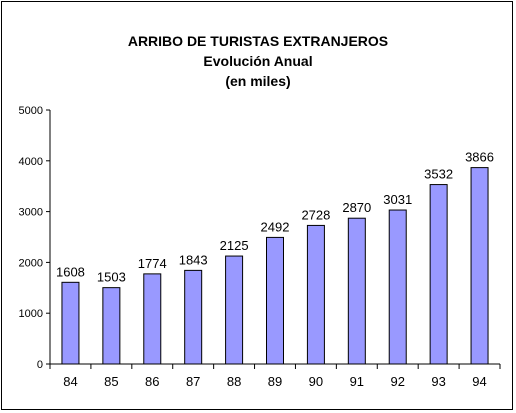 The image size is (516, 413). What do you see at coordinates (356, 207) in the screenshot?
I see `data-label-91: 2870` at bounding box center [356, 207].